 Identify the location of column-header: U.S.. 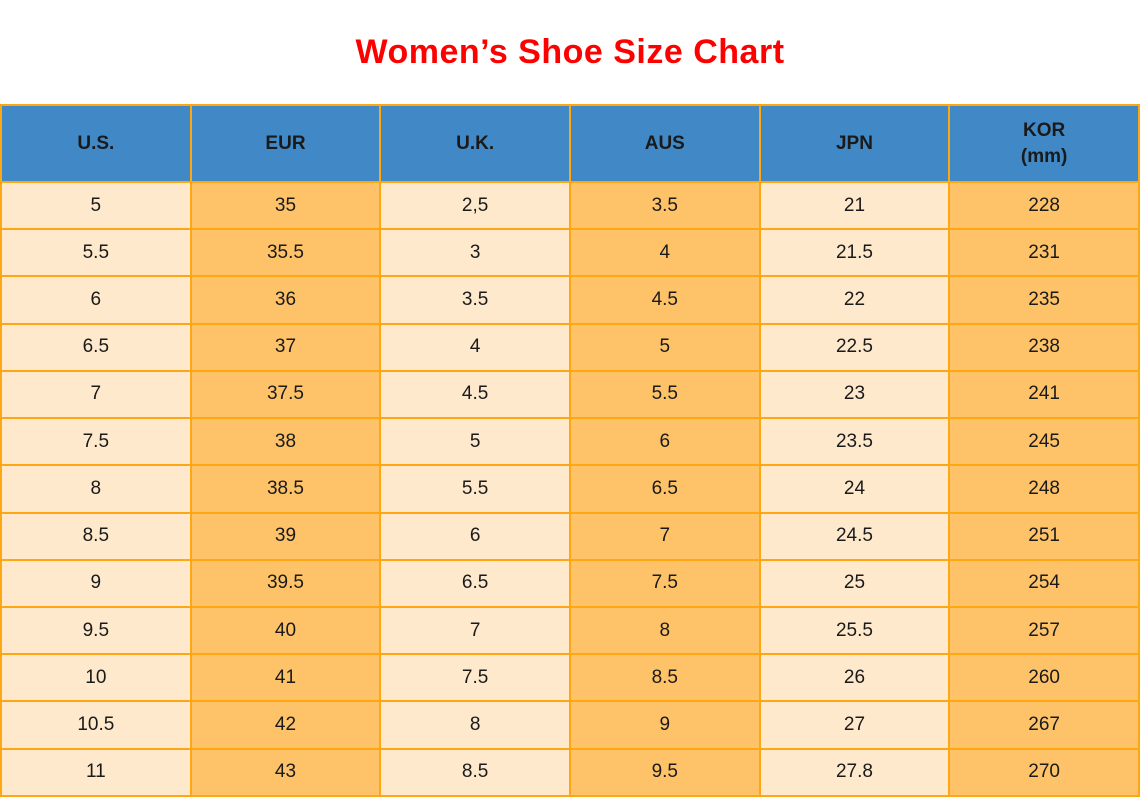
(96, 143).